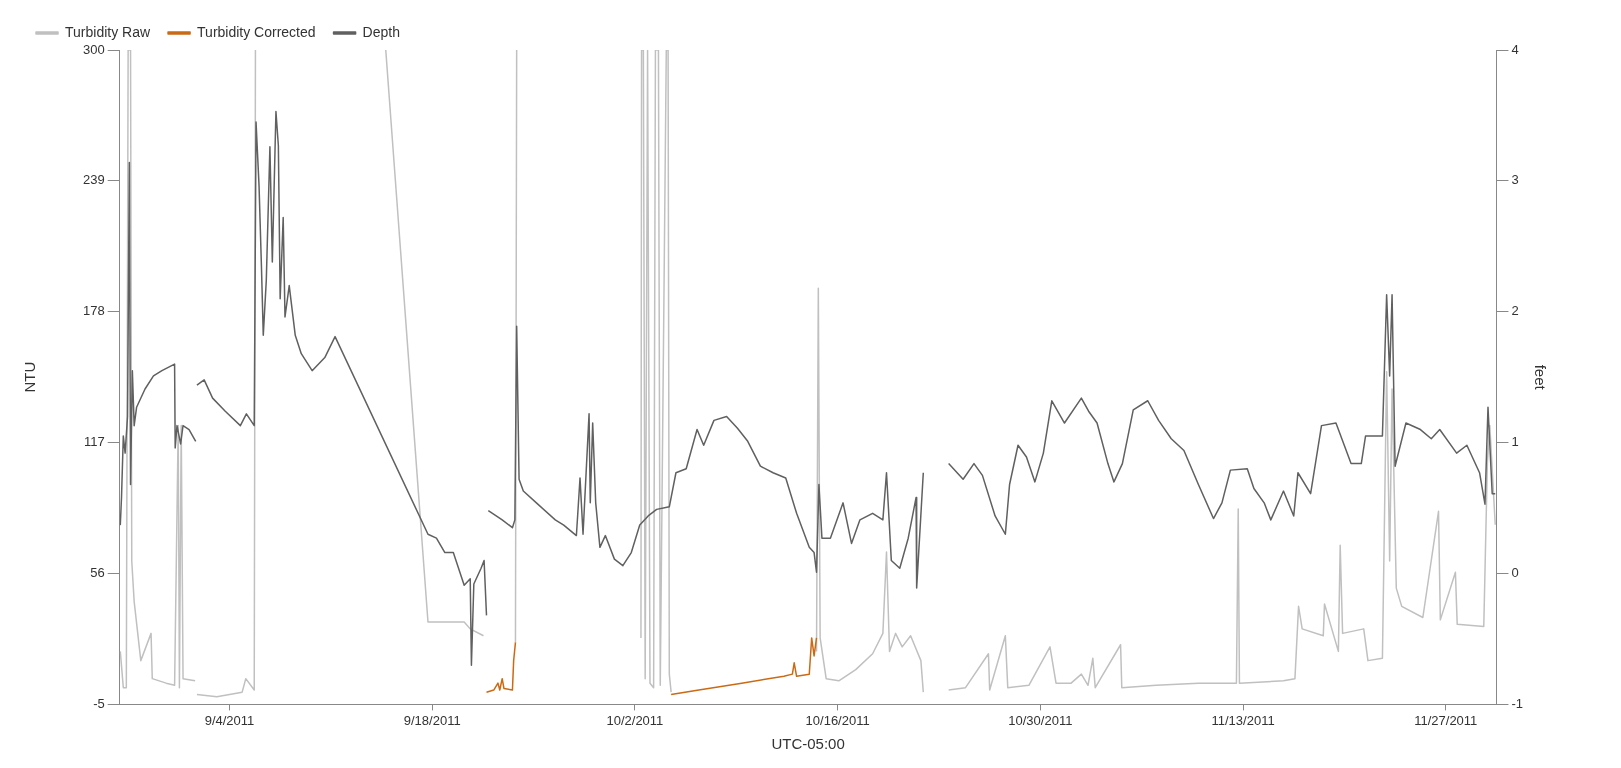  Describe the element at coordinates (837, 720) in the screenshot. I see `x-tick-label: 10/16/2011` at that location.